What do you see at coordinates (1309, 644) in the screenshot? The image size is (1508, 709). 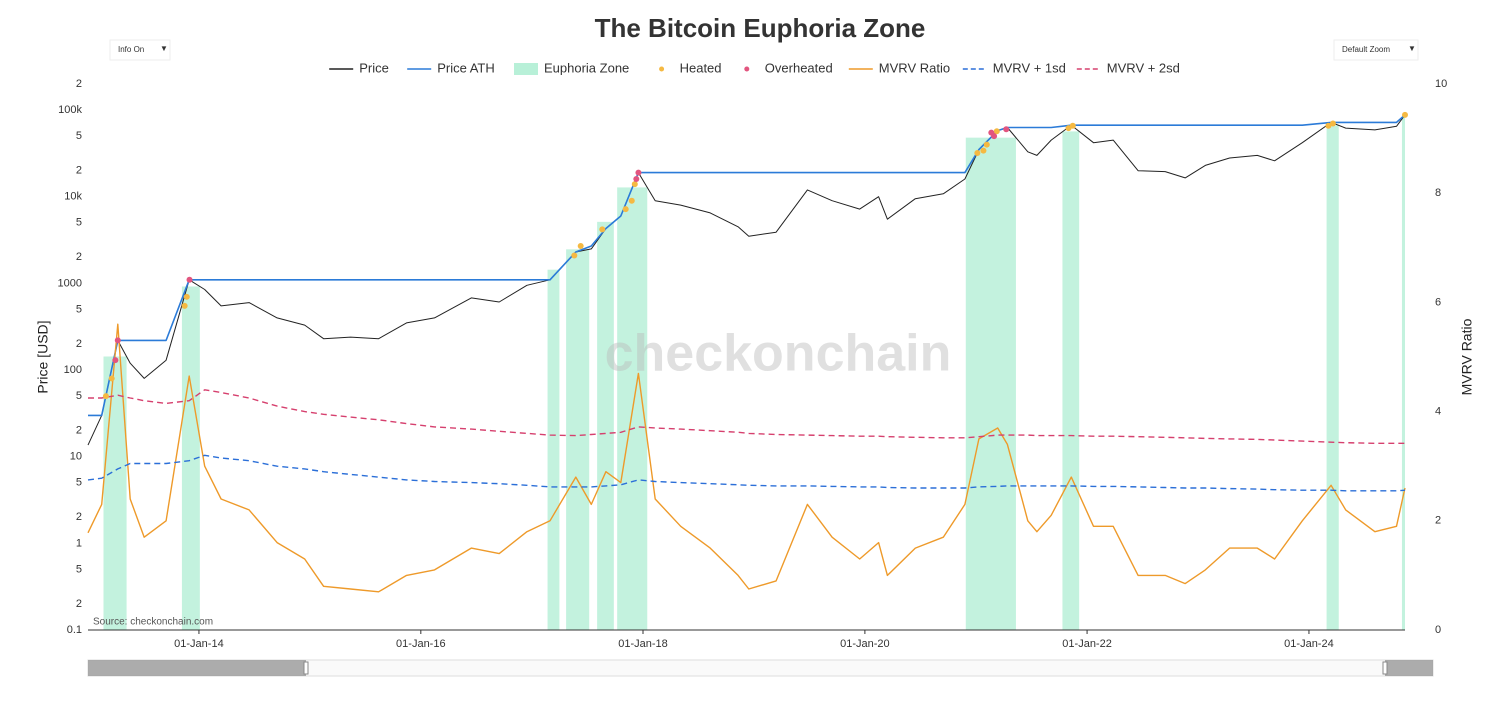 I see `x-tick-label: 01-Jan-24` at bounding box center [1309, 644].